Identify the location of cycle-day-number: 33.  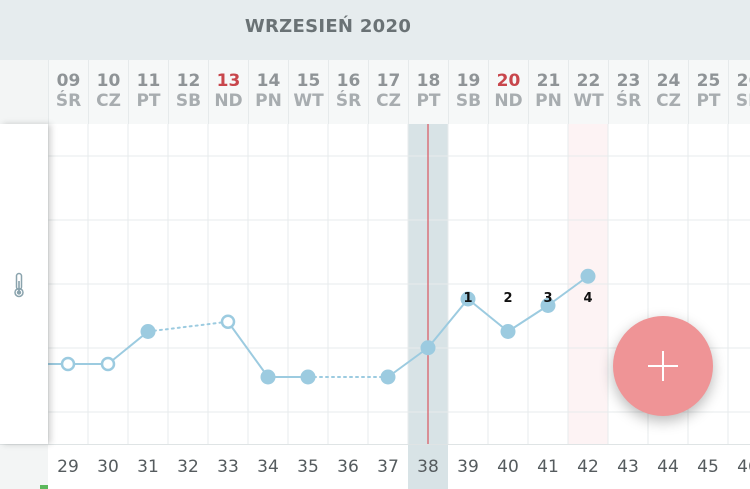
(228, 467).